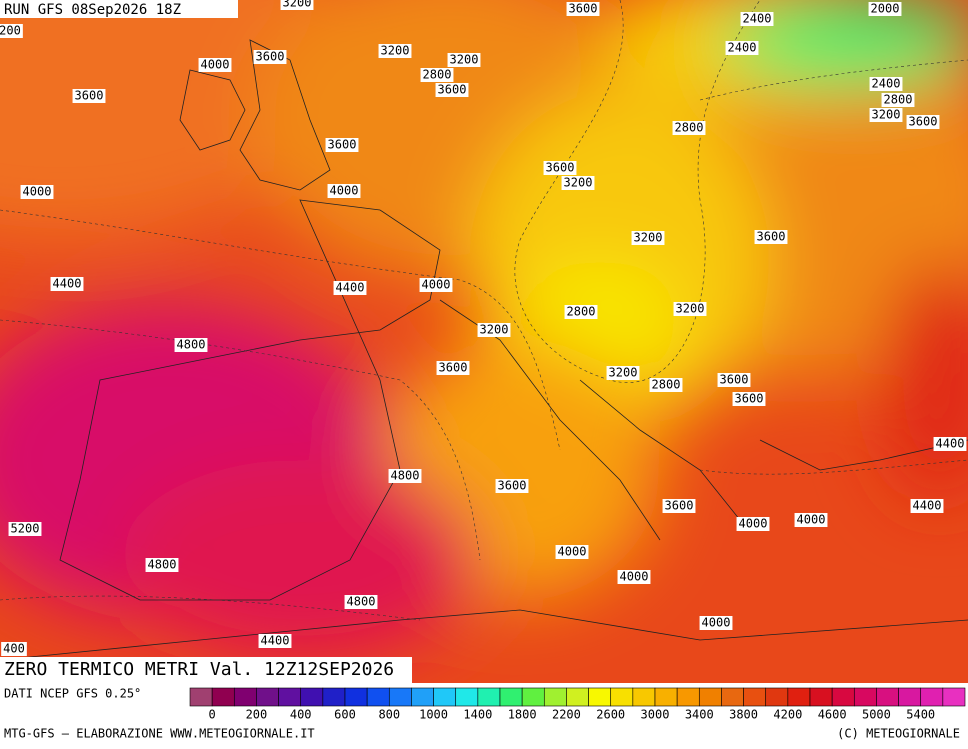 Image resolution: width=968 pixels, height=749 pixels. Describe the element at coordinates (14, 649) in the screenshot. I see `contour-label: 400` at that location.